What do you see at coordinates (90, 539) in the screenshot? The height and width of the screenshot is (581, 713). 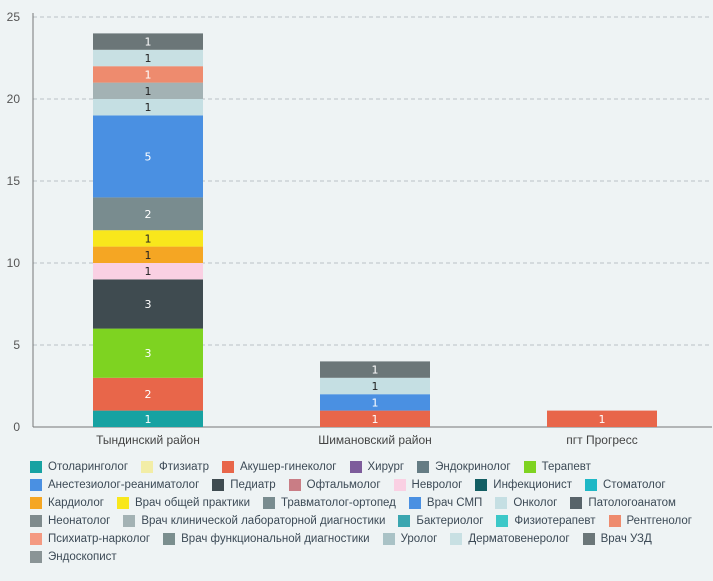 I see `legend-item: Психиатр-нарколог` at bounding box center [90, 539].